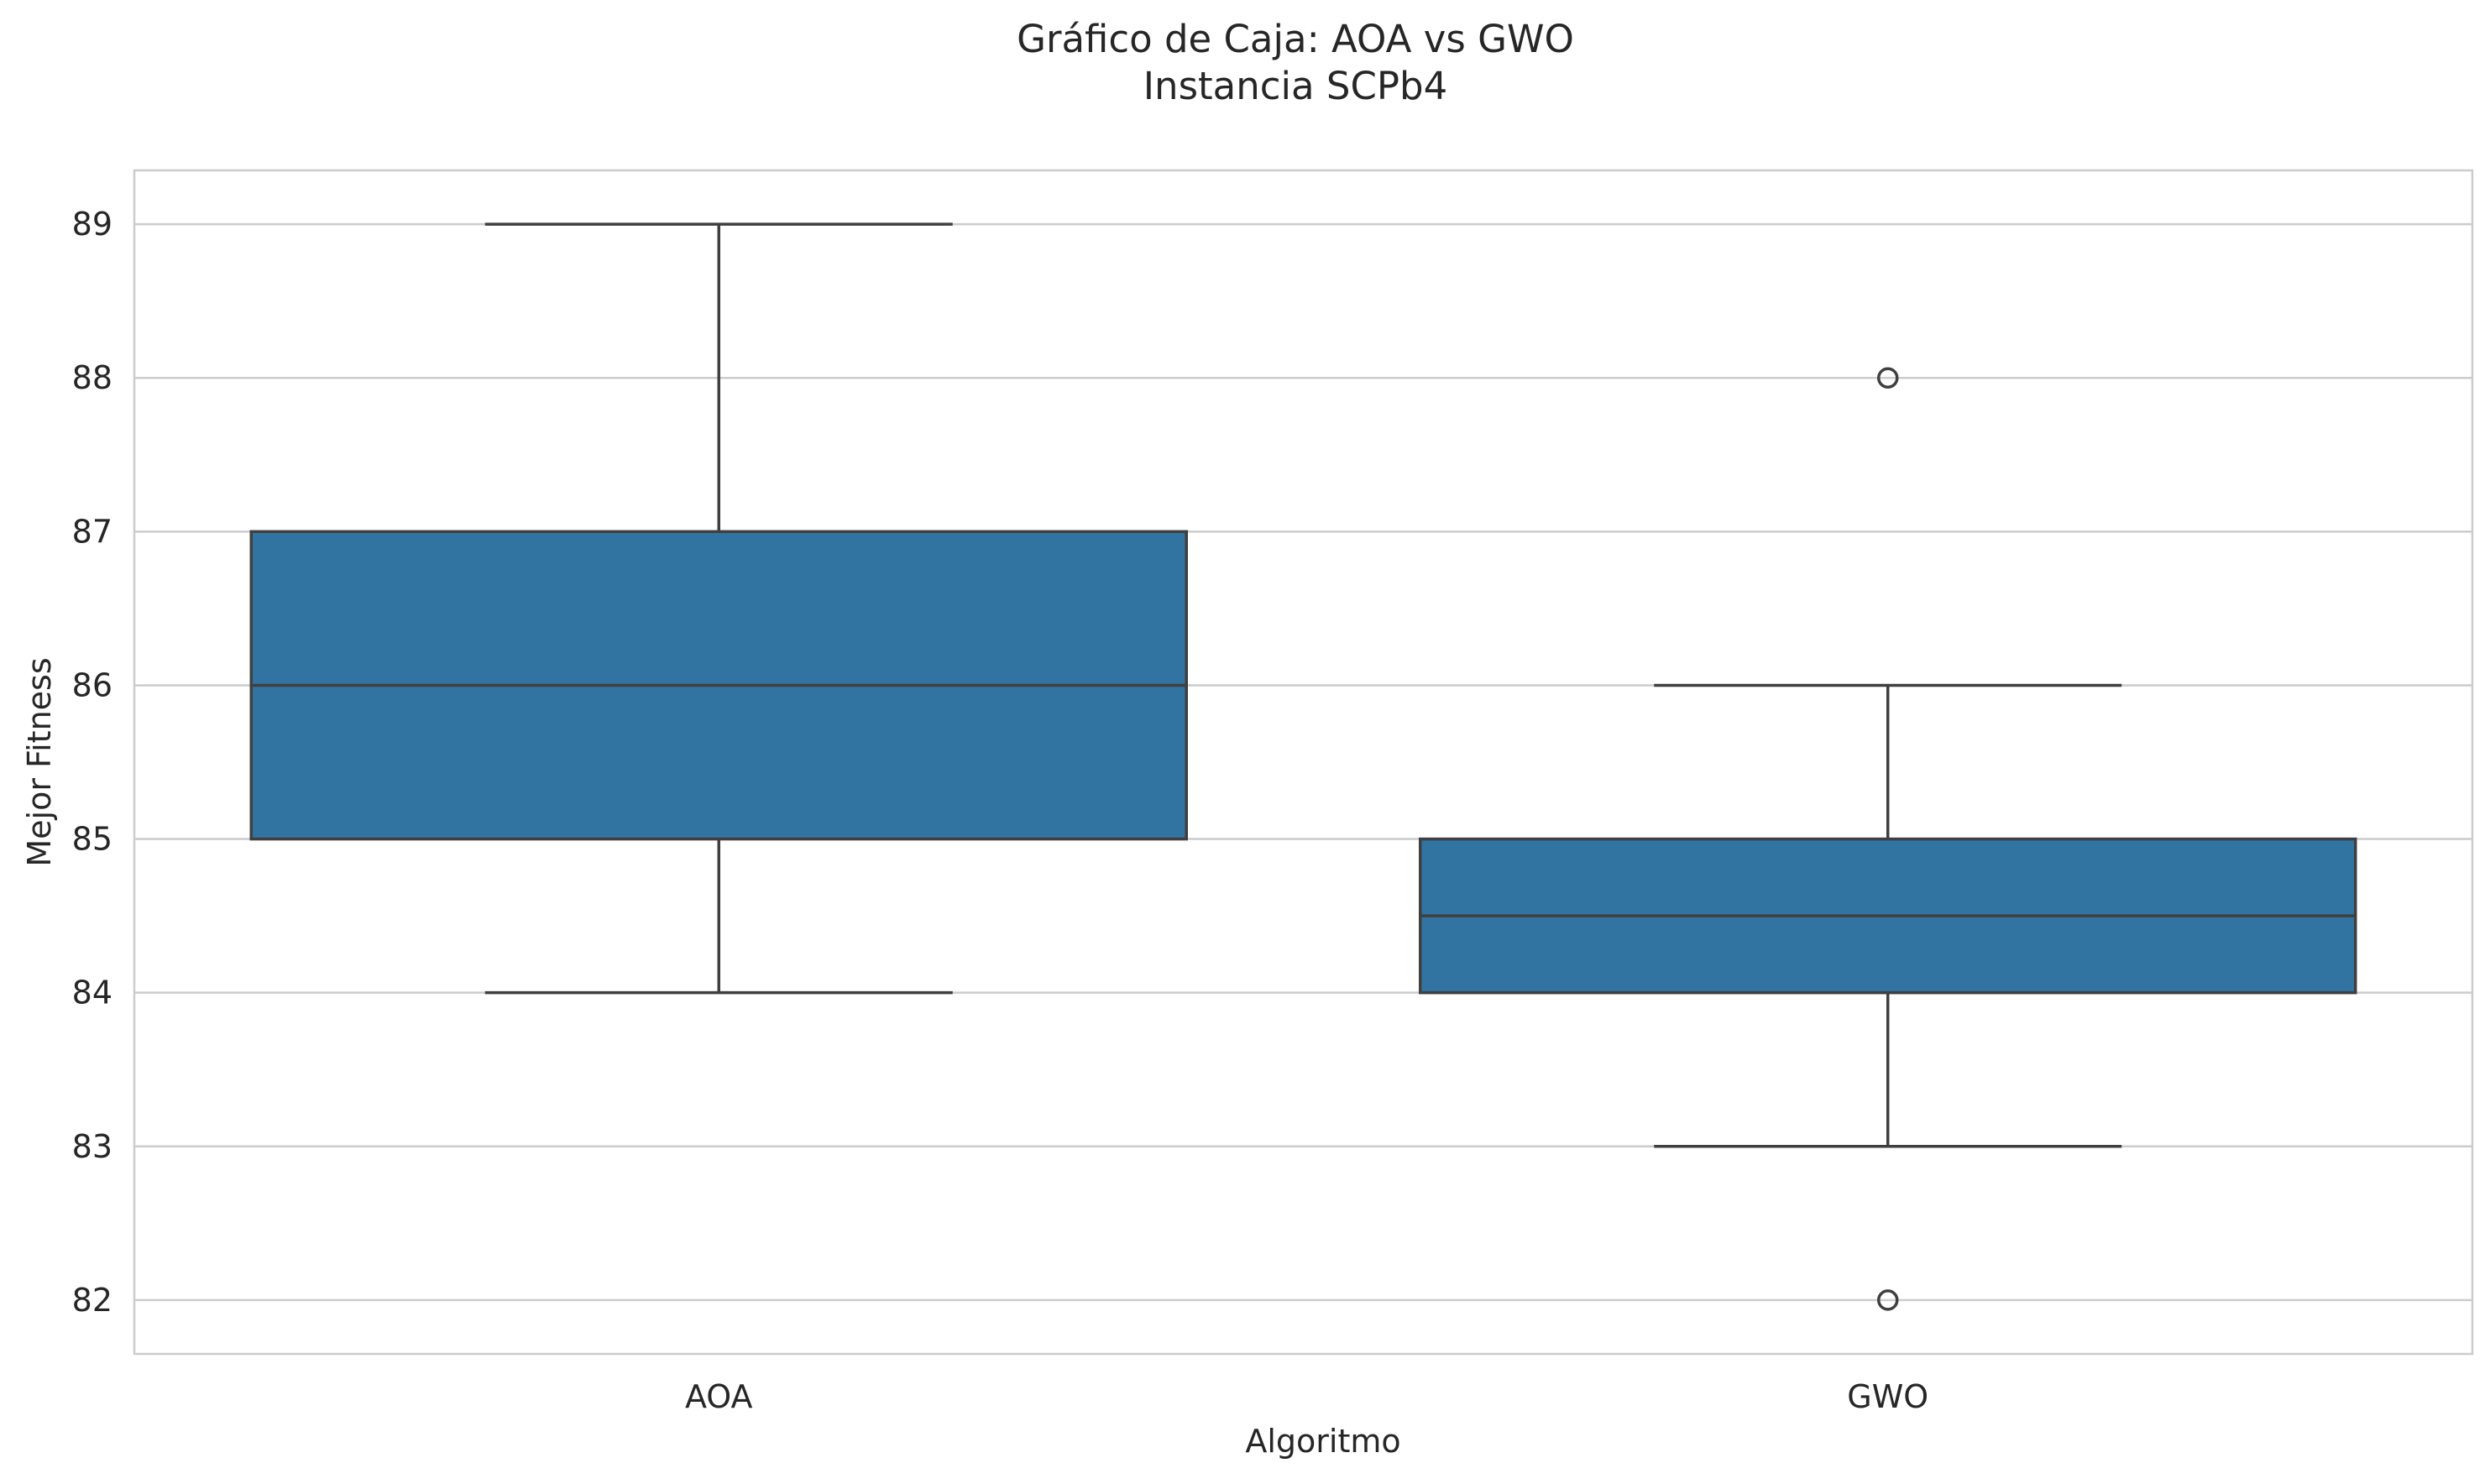  What do you see at coordinates (39, 761) in the screenshot?
I see `y-axis-label: Mejor Fitness` at bounding box center [39, 761].